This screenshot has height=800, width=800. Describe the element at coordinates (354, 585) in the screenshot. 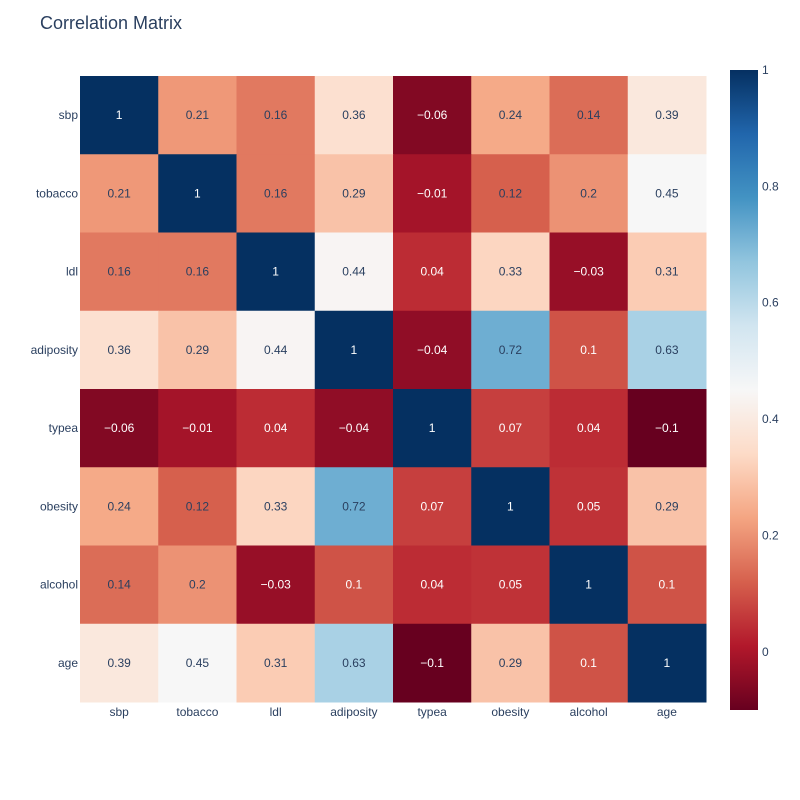

I see `heatmap-cell-alcohol-adiposity` at that location.